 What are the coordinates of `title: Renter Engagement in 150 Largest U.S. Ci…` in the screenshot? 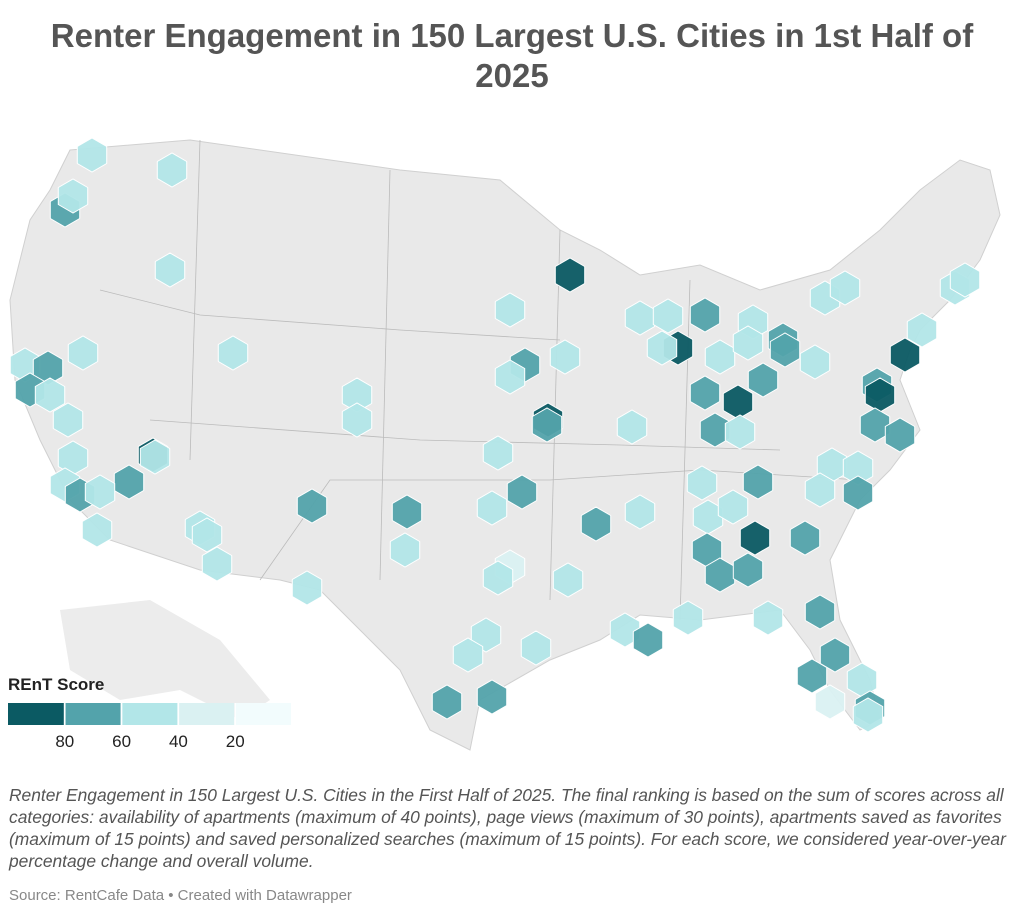 It's located at (512, 55).